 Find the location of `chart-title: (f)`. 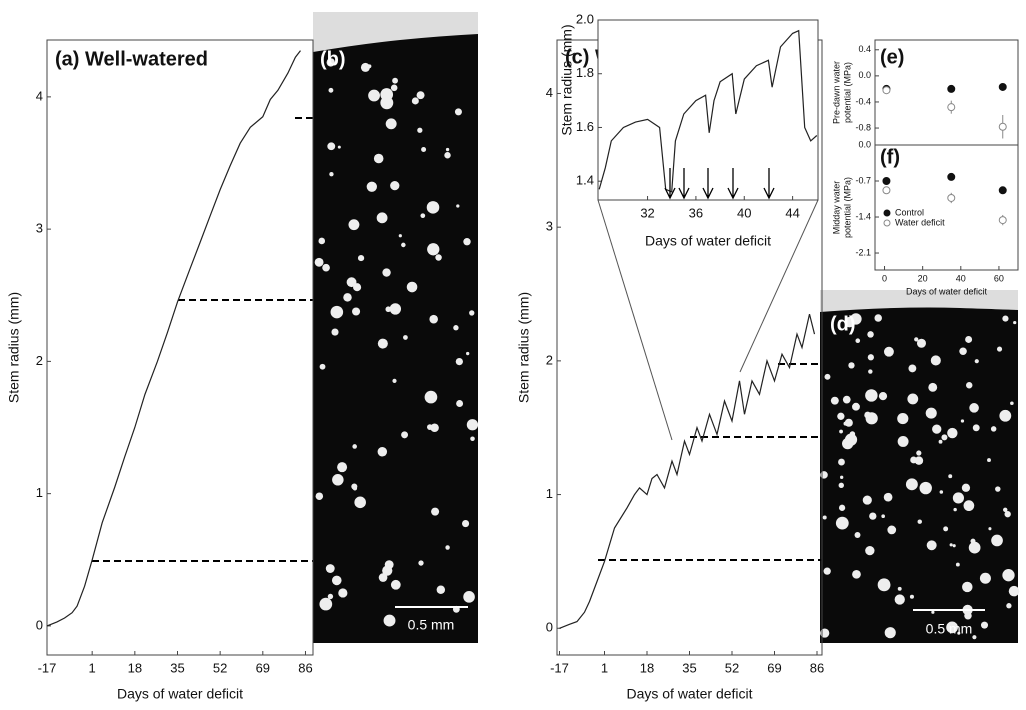

chart-title: (f) is located at coordinates (890, 157).